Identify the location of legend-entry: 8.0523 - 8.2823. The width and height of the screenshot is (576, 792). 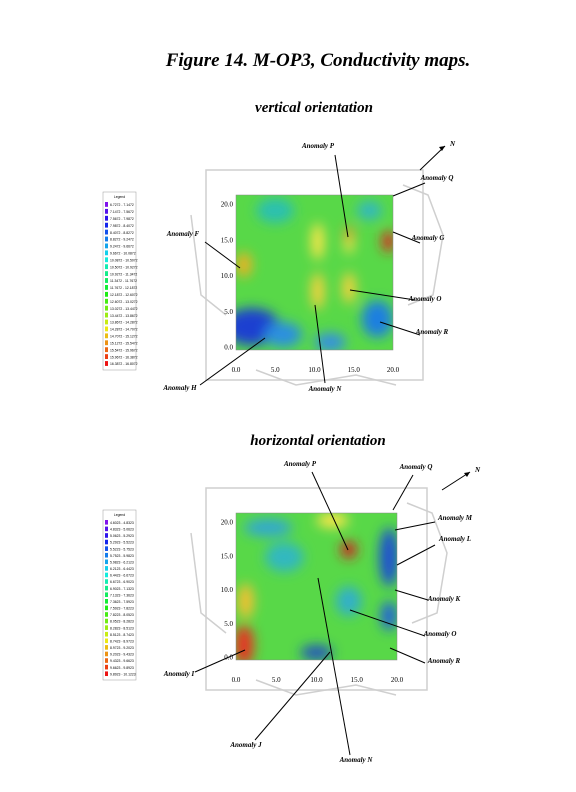
(122, 622).